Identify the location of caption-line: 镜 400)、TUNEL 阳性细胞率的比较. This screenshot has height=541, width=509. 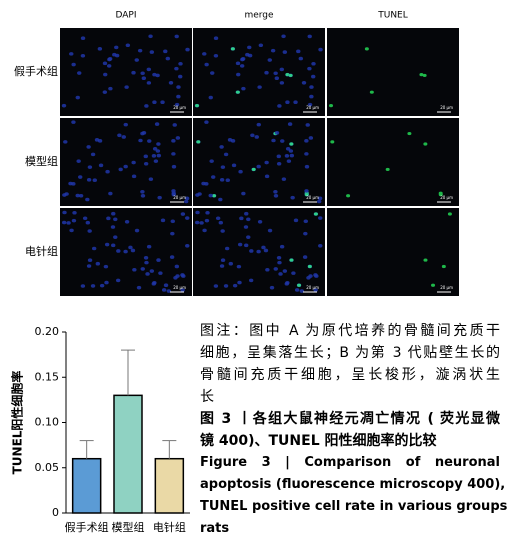
(318, 441).